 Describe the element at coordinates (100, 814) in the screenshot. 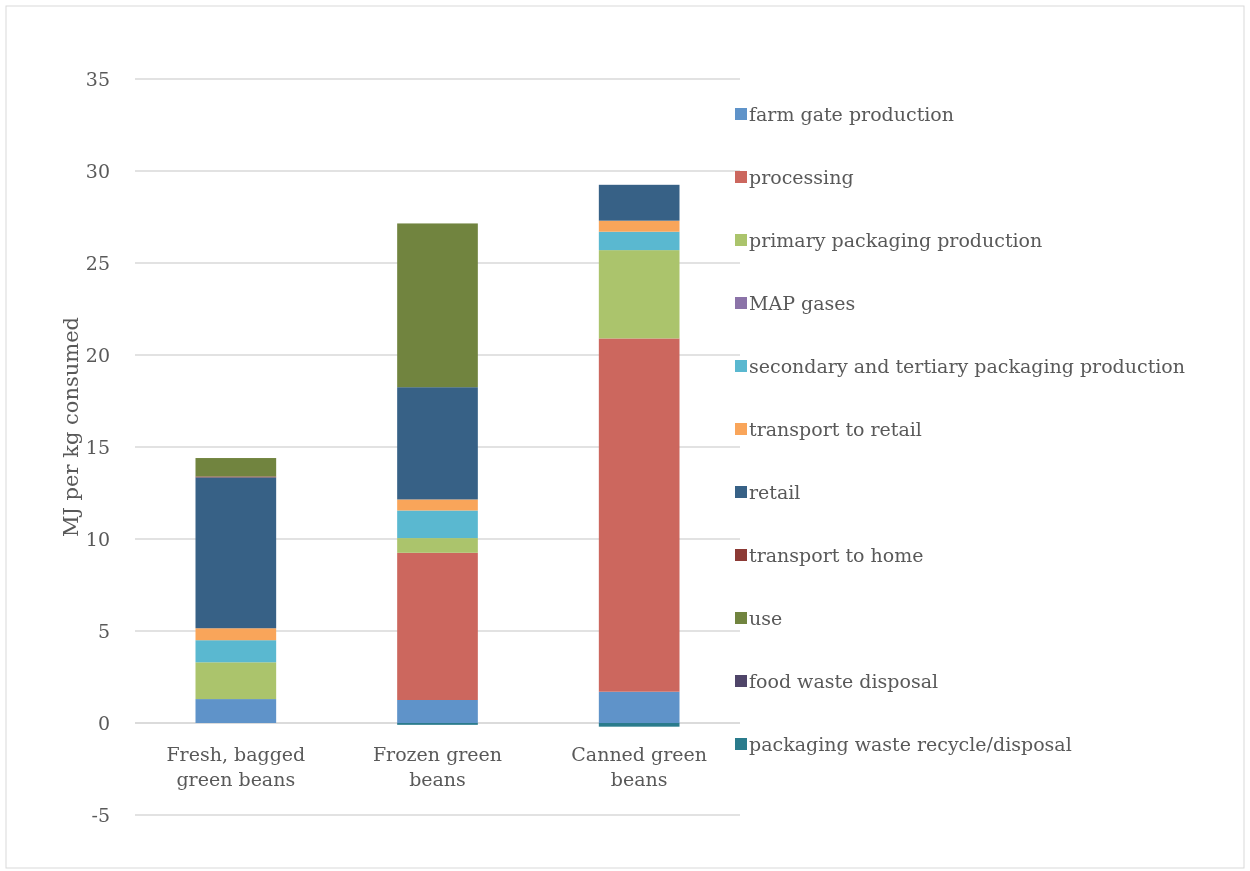

I see `y-tick-label: -5` at that location.